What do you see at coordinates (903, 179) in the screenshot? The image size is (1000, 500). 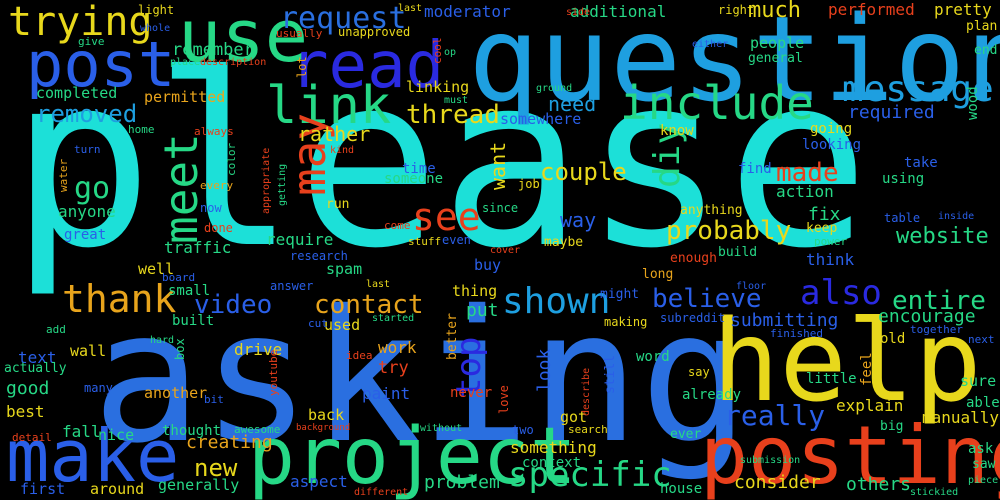 I see `word-using: using` at bounding box center [903, 179].